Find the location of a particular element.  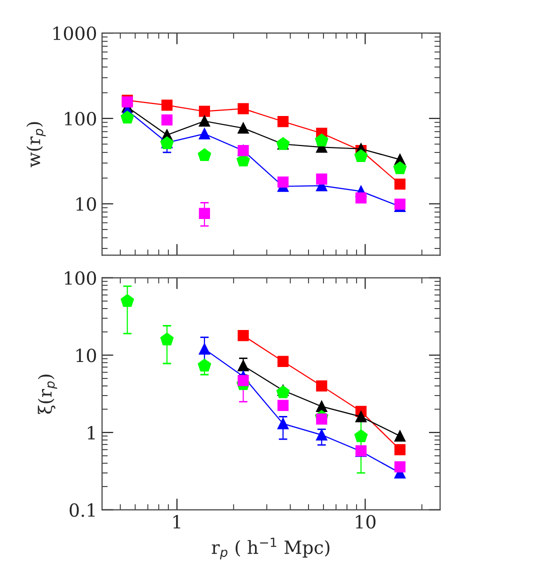

y-tick-label: 1000 is located at coordinates (74, 33).